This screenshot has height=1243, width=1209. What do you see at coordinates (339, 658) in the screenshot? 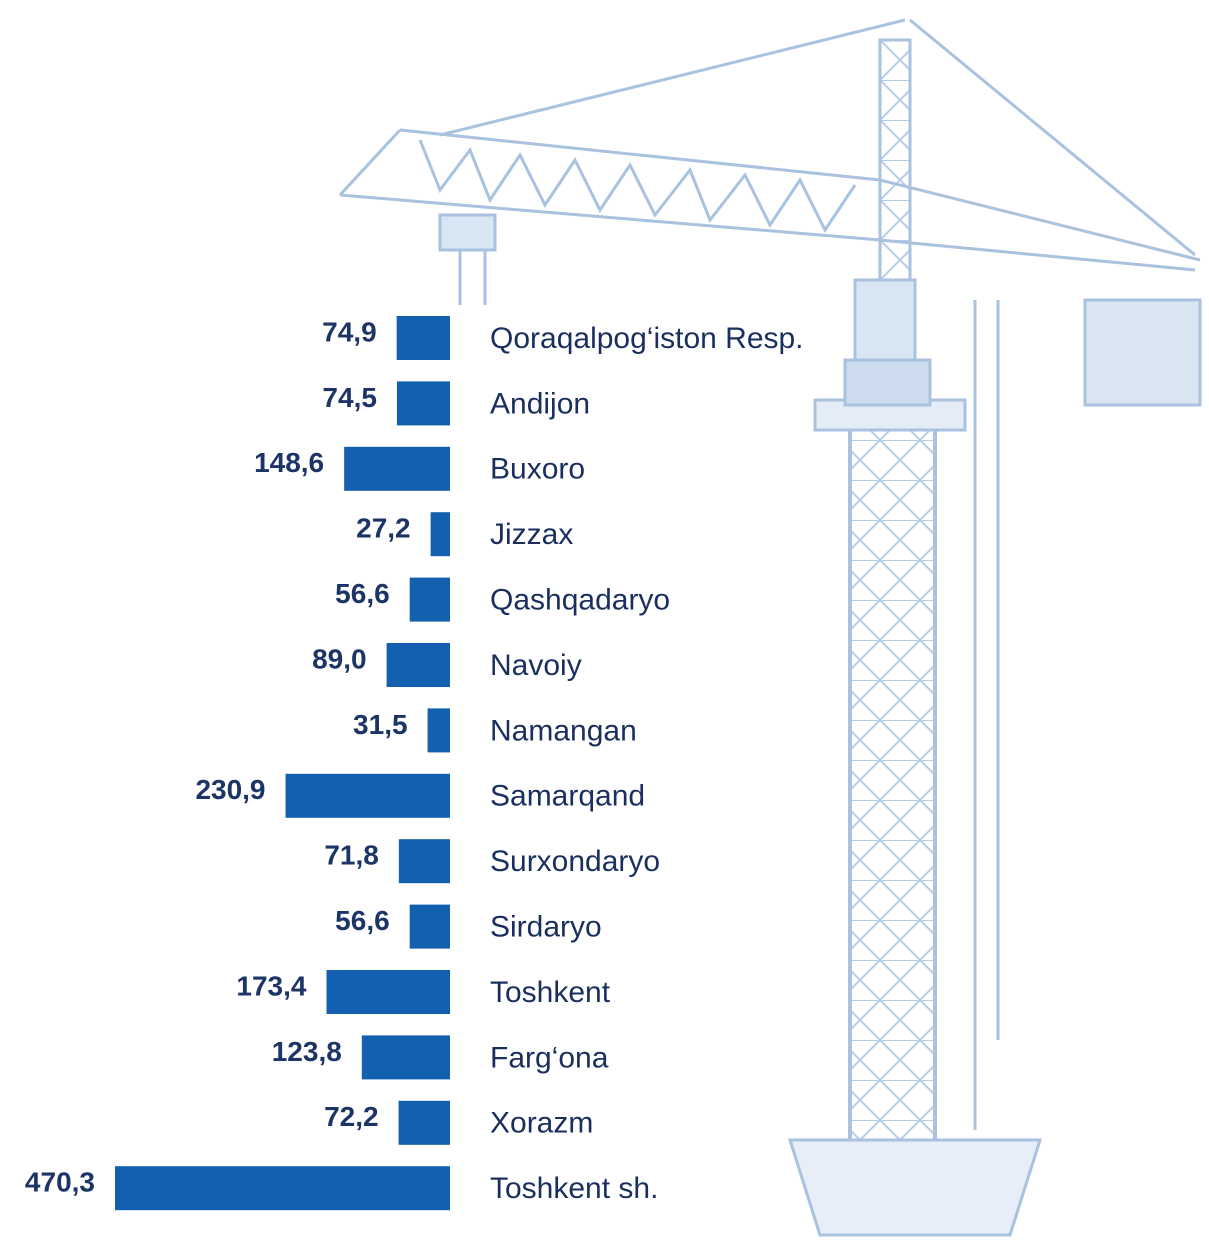
I see `value-label: 89,0` at bounding box center [339, 658].